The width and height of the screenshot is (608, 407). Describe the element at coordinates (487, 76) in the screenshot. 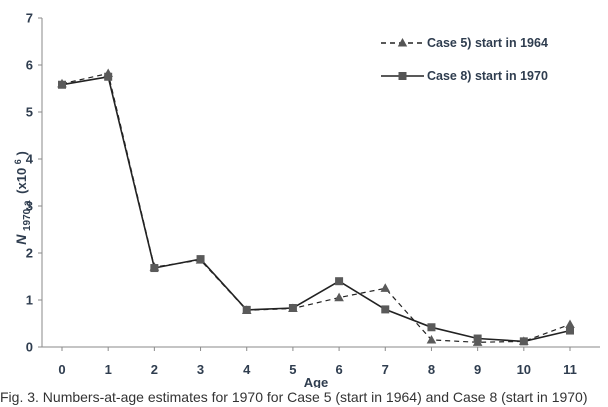

I see `legend-label-case8: Case 8) start in 1970` at that location.